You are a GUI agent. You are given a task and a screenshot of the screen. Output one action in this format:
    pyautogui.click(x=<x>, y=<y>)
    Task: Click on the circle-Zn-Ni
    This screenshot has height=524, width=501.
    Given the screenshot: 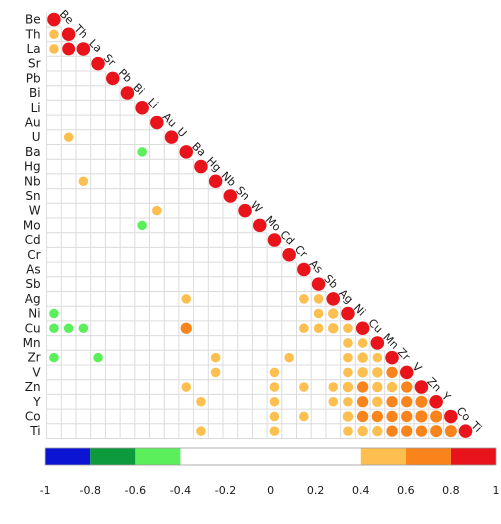 What is the action you would take?
    pyautogui.click(x=348, y=387)
    